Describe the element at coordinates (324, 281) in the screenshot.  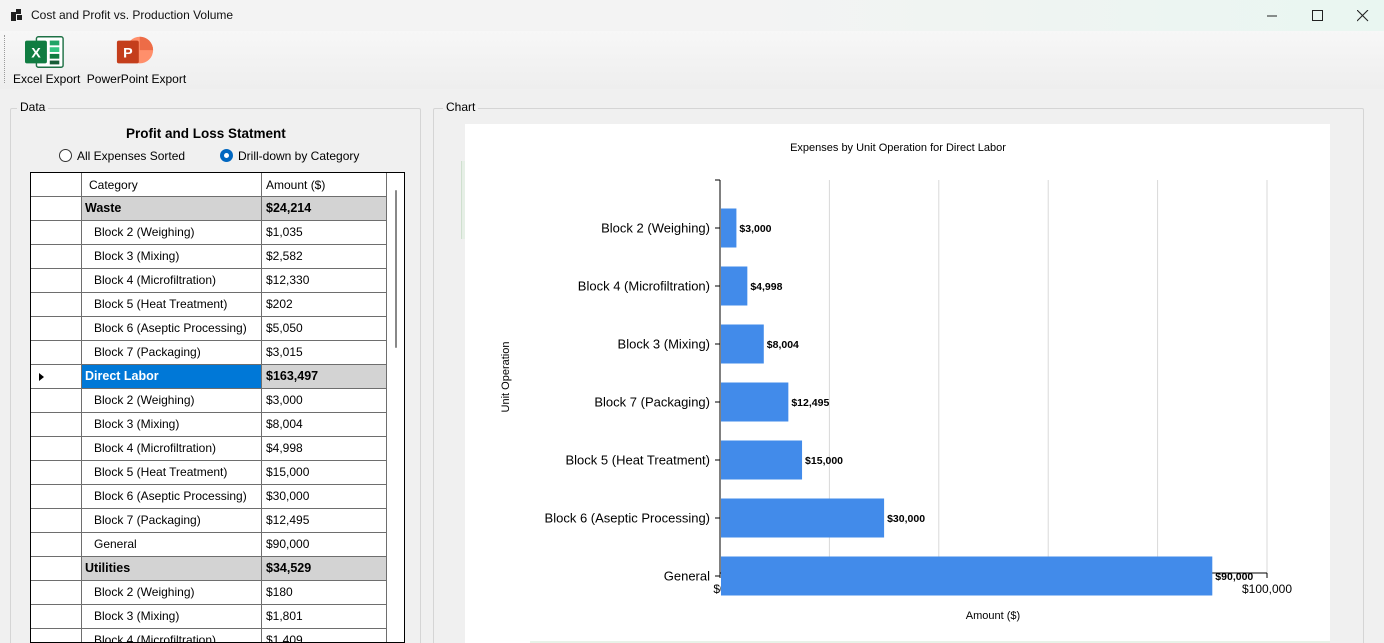
I see `amount-cell: $12,330` at that location.